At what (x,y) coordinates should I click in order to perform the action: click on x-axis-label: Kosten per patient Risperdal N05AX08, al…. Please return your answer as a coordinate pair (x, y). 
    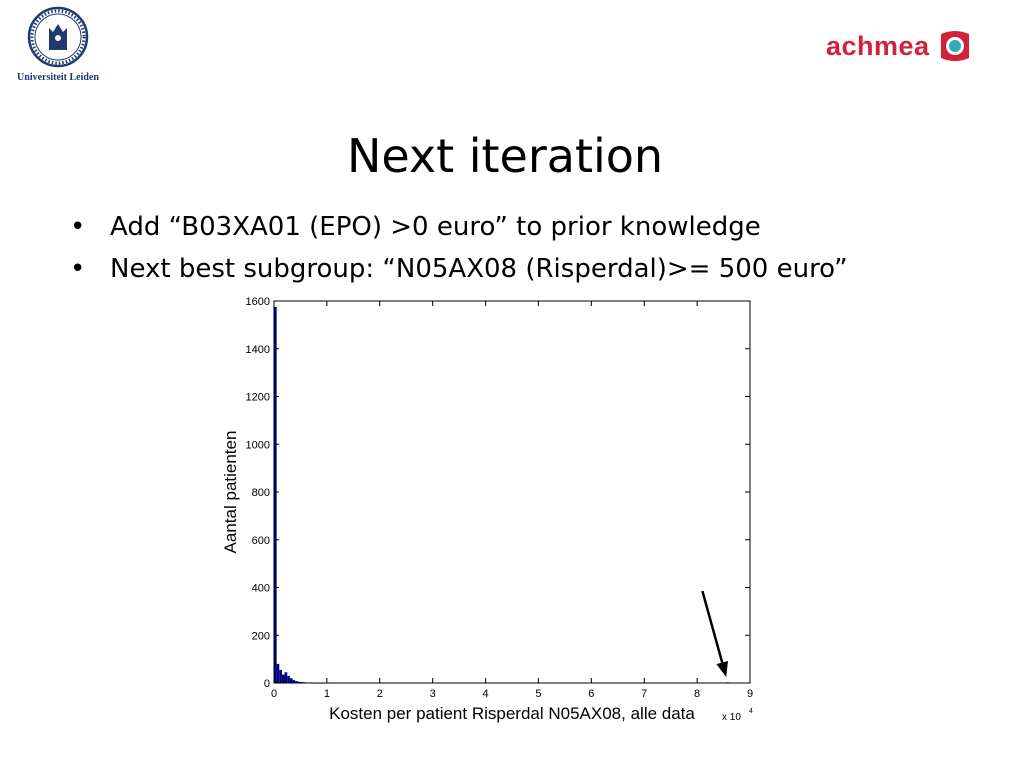
    Looking at the image, I should click on (512, 713).